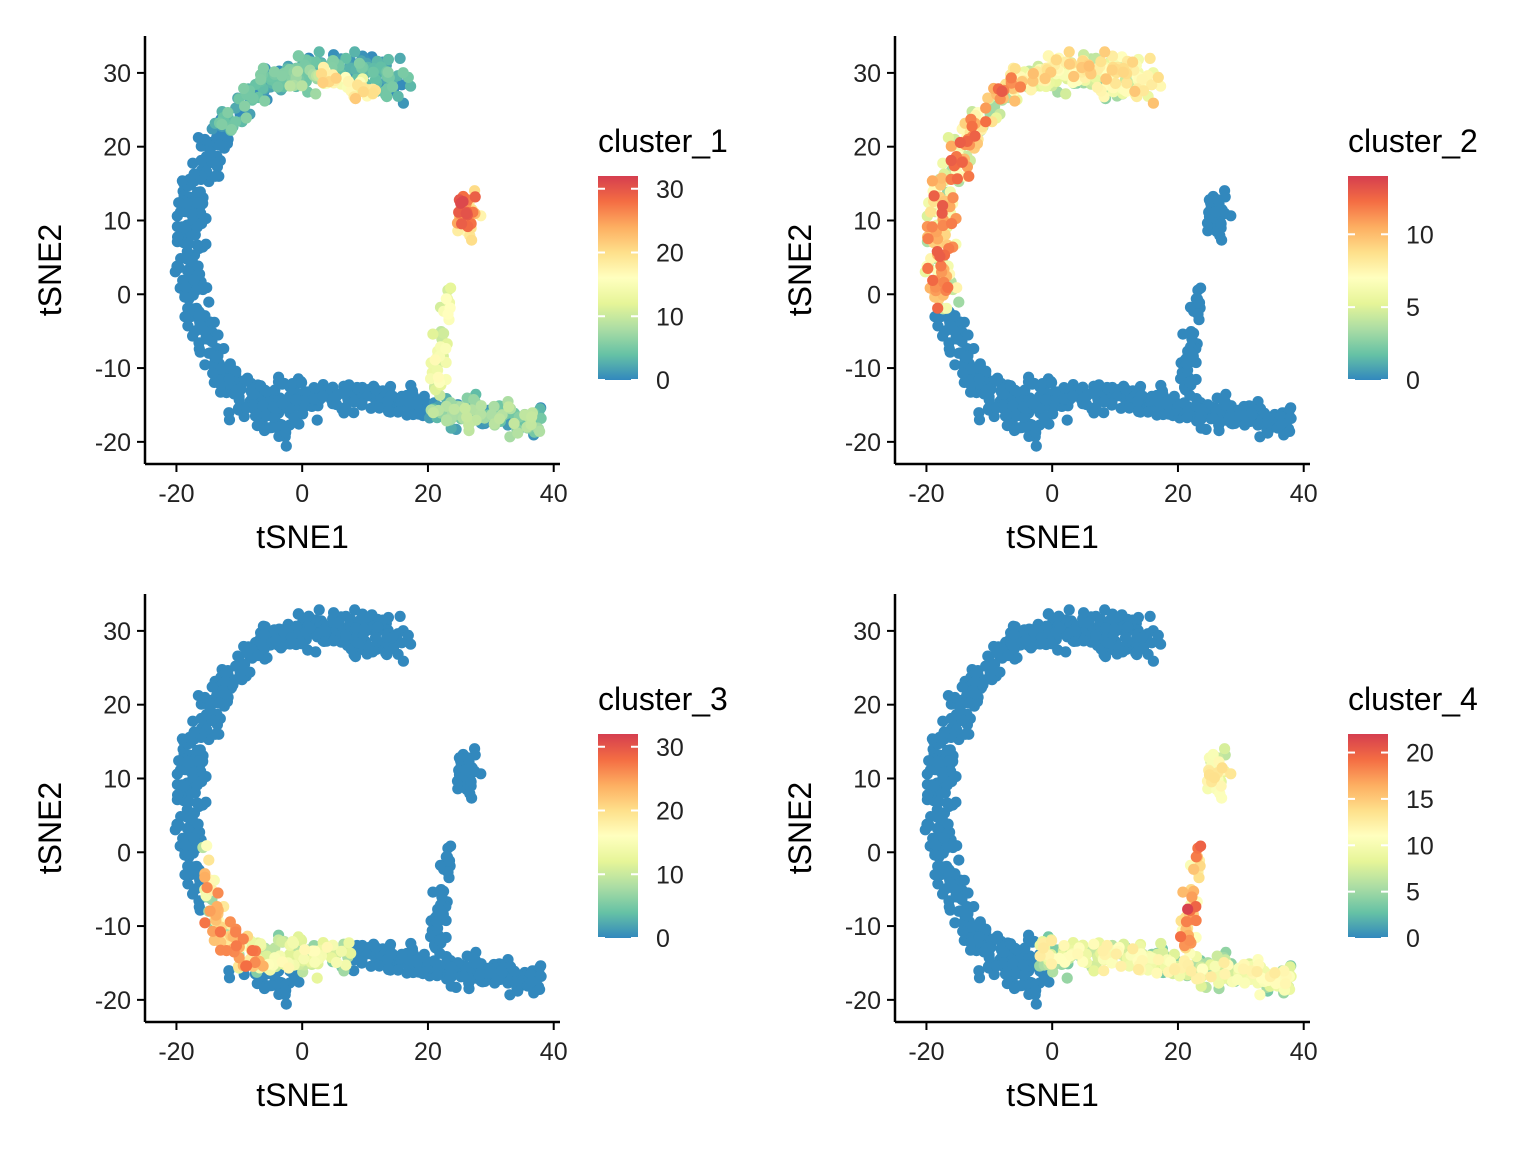  What do you see at coordinates (1413, 141) in the screenshot?
I see `legend-title: cluster_2` at bounding box center [1413, 141].